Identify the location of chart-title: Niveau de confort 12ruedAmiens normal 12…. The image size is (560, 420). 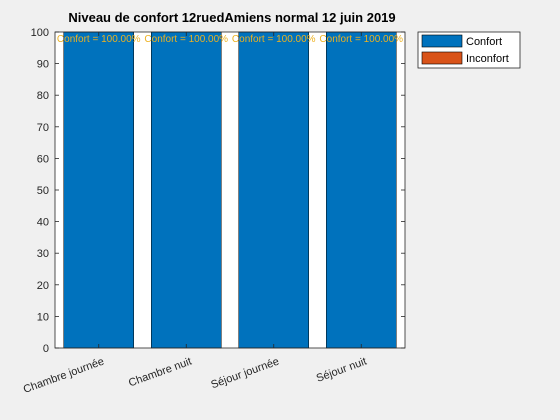
(231, 17).